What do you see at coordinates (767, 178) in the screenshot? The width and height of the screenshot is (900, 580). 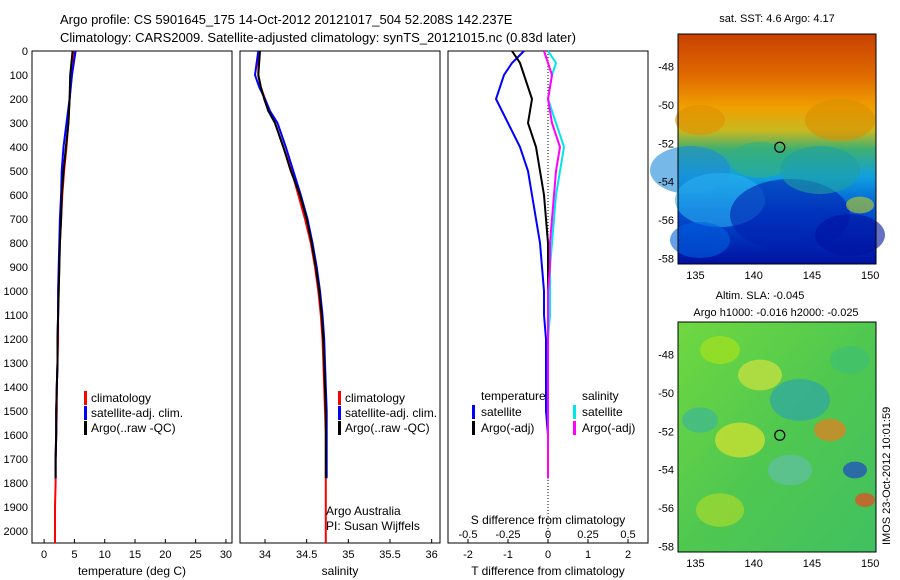 I see `sst-texture` at bounding box center [767, 178].